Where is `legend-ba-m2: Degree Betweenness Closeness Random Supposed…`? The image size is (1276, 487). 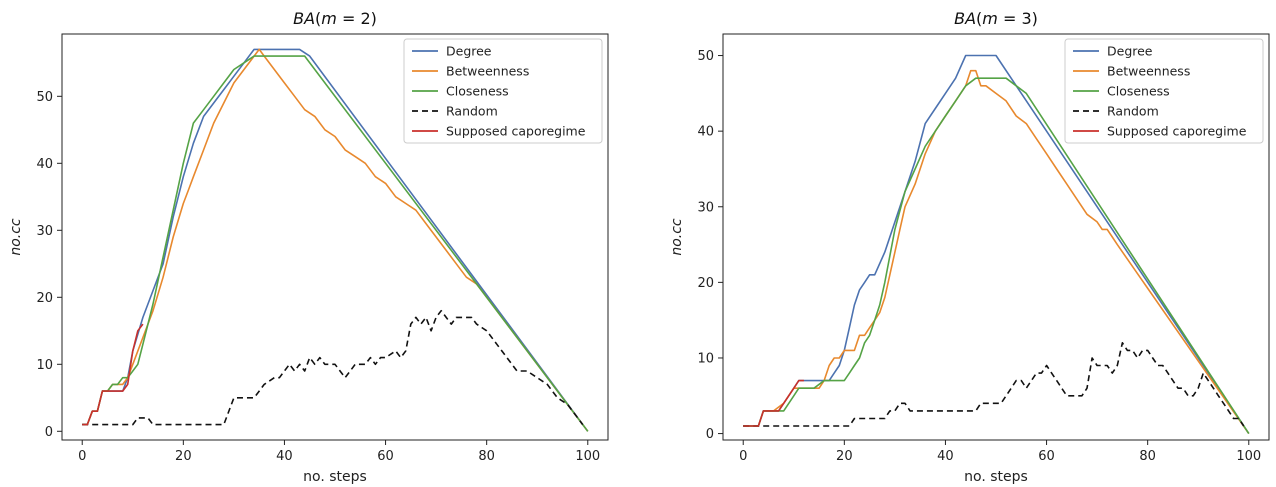 legend-ba-m2: Degree Betweenness Closeness Random Supposed… is located at coordinates (503, 91).